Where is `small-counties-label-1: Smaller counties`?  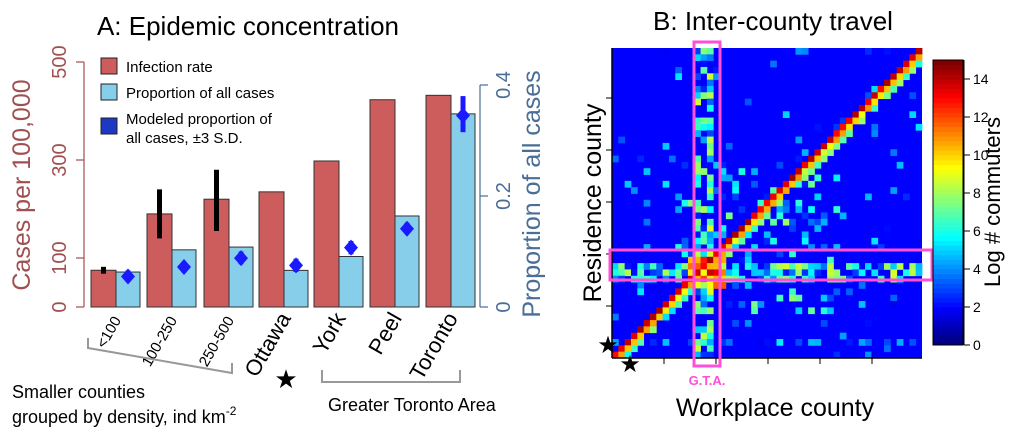
small-counties-label-1: Smaller counties is located at coordinates (78, 392).